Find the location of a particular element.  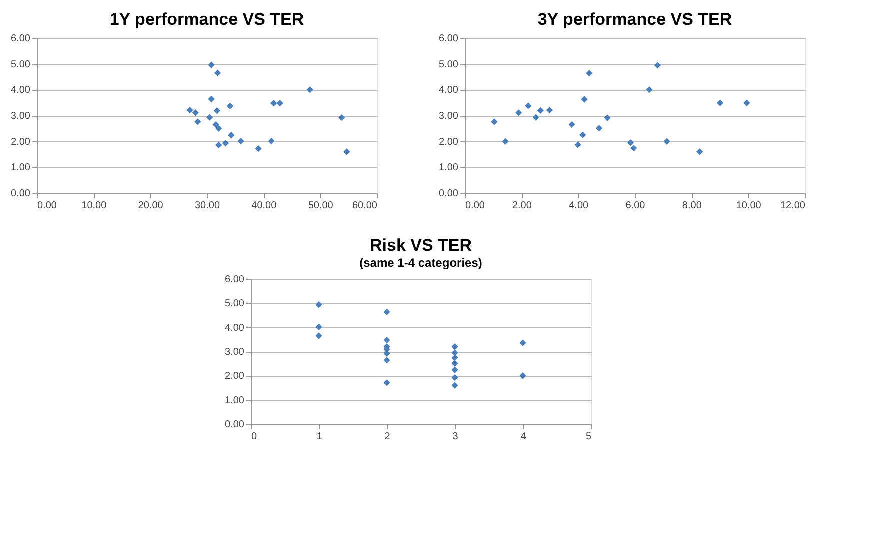

x-tick-label: 6.00 is located at coordinates (636, 206).